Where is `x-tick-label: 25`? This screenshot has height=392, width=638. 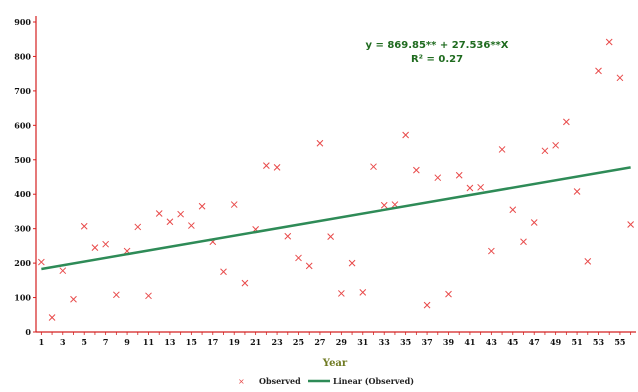
x-tick-label: 25 is located at coordinates (298, 342).